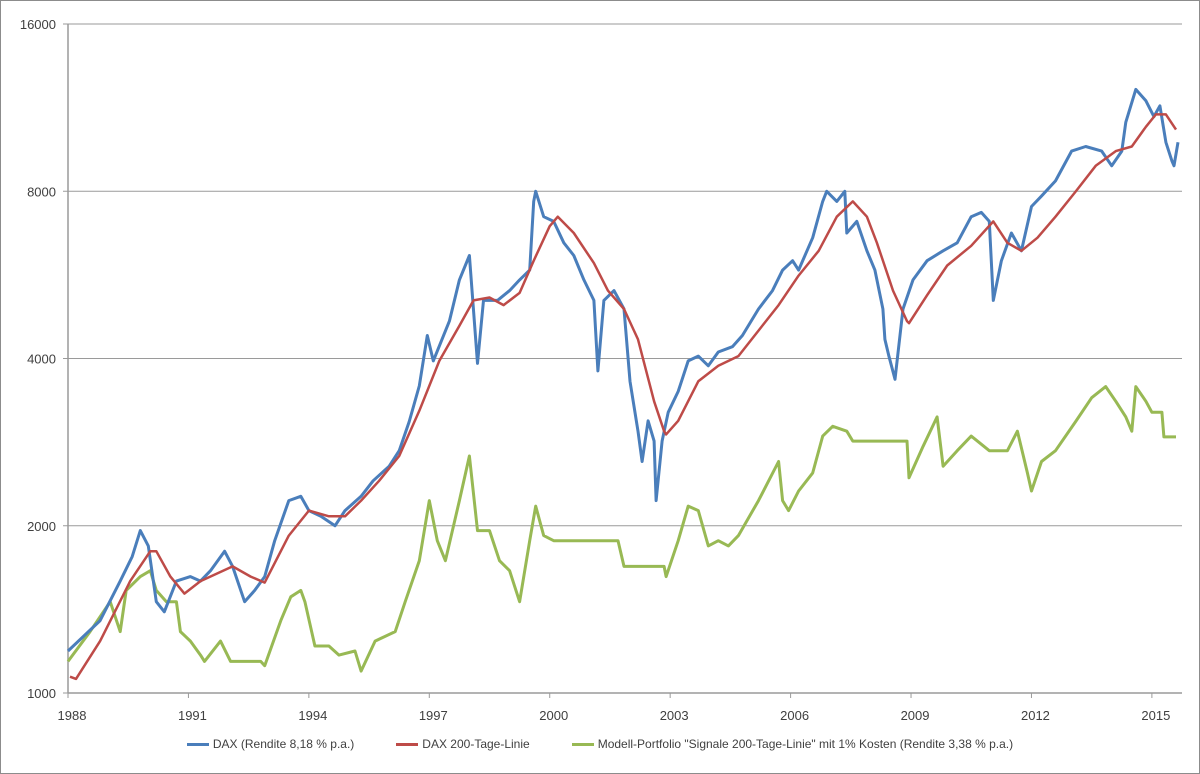 This screenshot has height=774, width=1200. What do you see at coordinates (192, 715) in the screenshot?
I see `x-tick-label: 1991` at bounding box center [192, 715].